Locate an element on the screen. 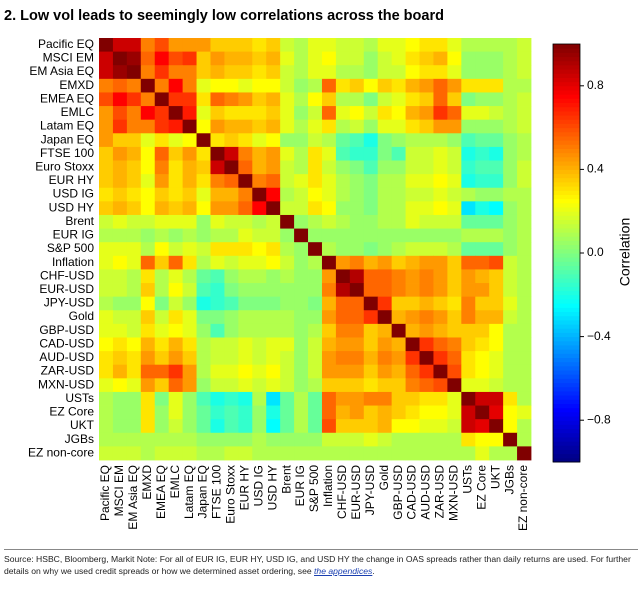 The height and width of the screenshot is (589, 642). y-tick-label: Pacific EQ is located at coordinates (66, 44).